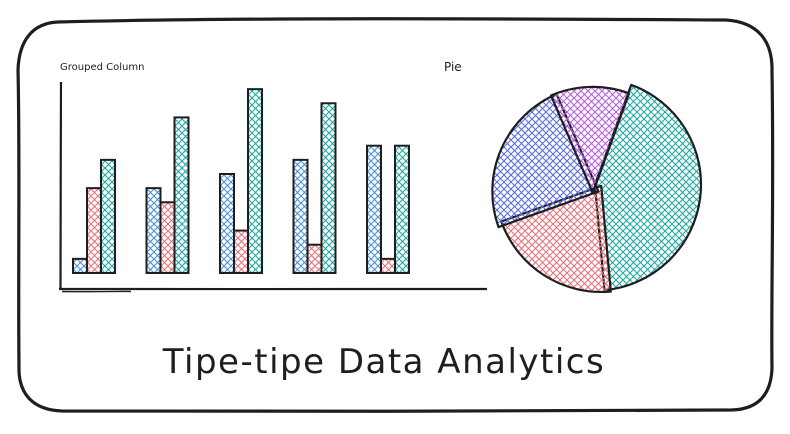 This screenshot has width=790, height=434. Describe the element at coordinates (383, 362) in the screenshot. I see `card-title: Tipe-tipe Data Analytics` at that location.